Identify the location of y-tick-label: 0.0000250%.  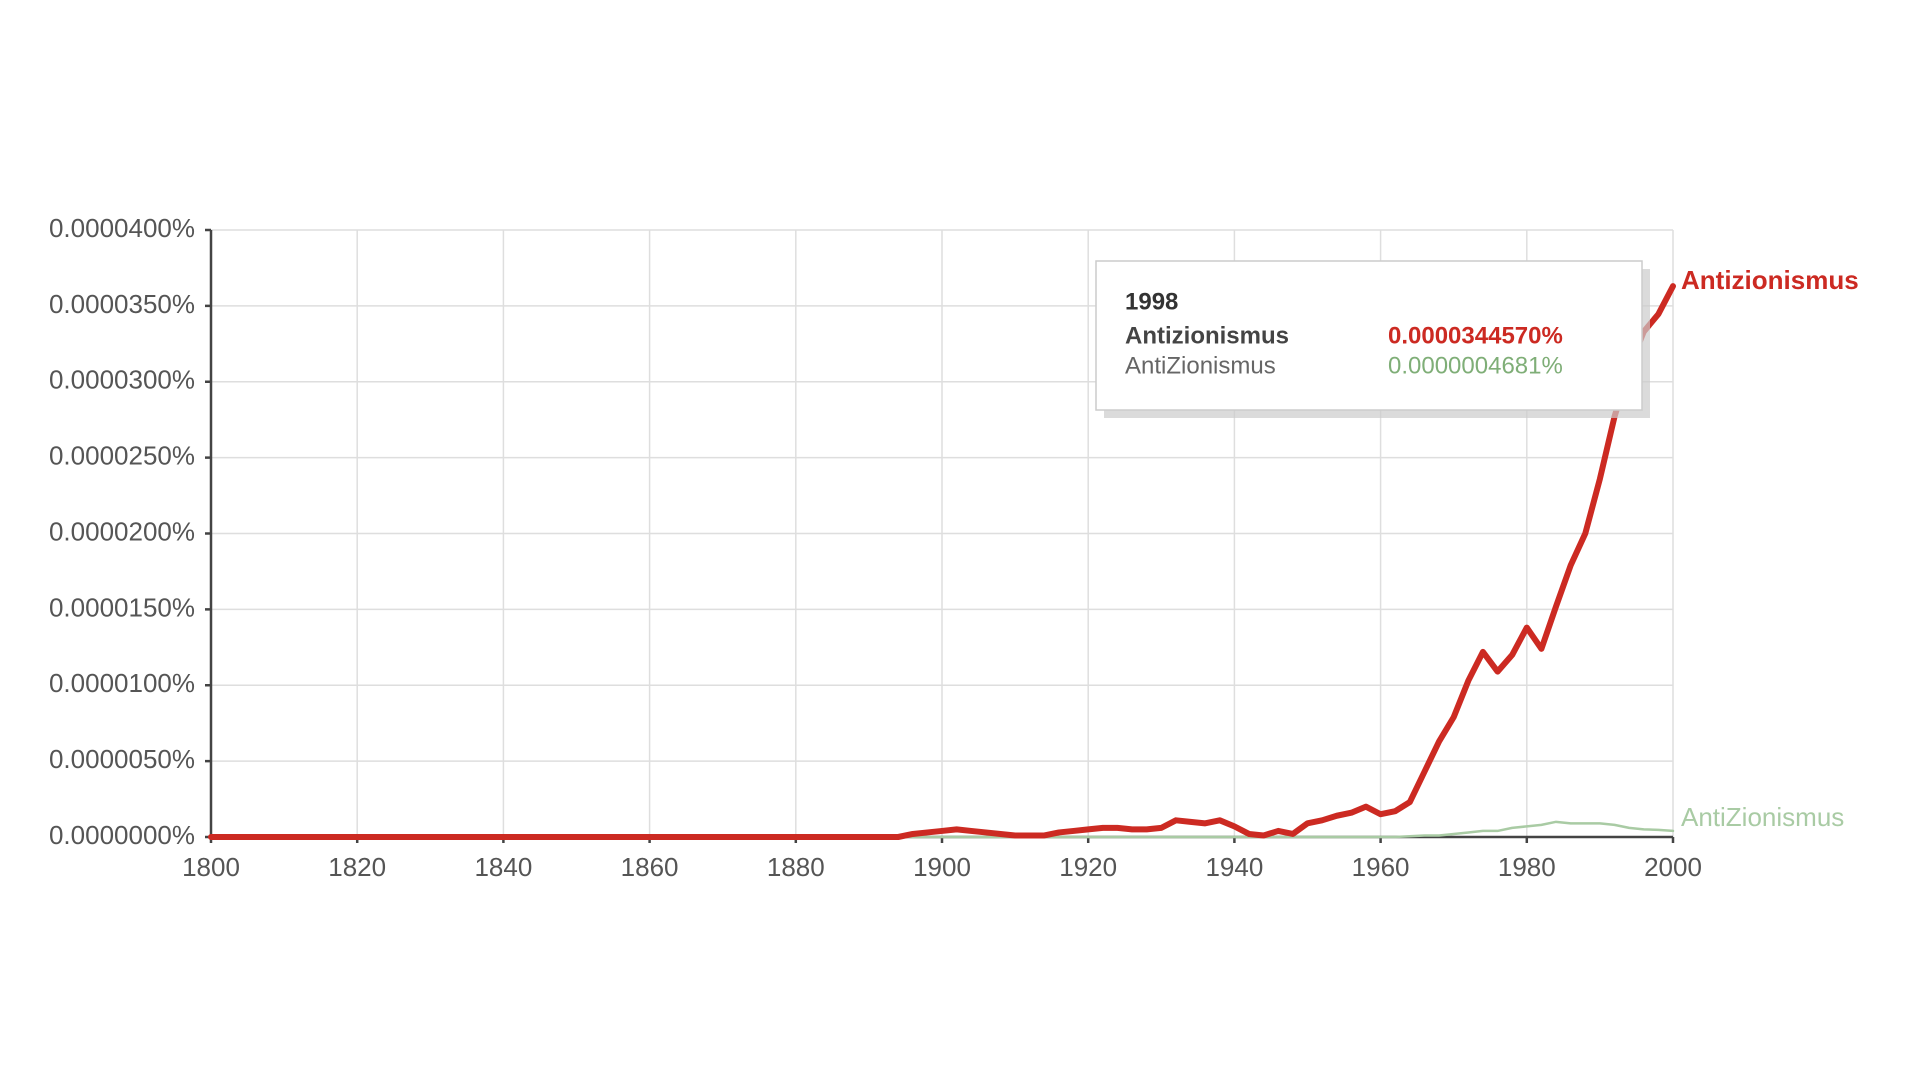
(122, 456).